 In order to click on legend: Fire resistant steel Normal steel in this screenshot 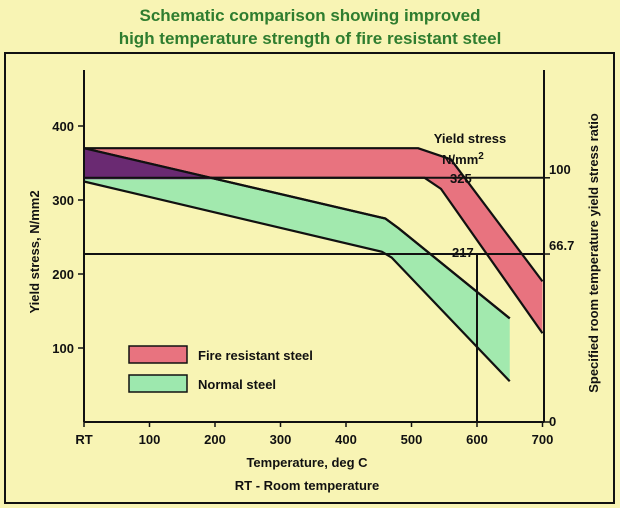, I will do `click(220, 369)`.